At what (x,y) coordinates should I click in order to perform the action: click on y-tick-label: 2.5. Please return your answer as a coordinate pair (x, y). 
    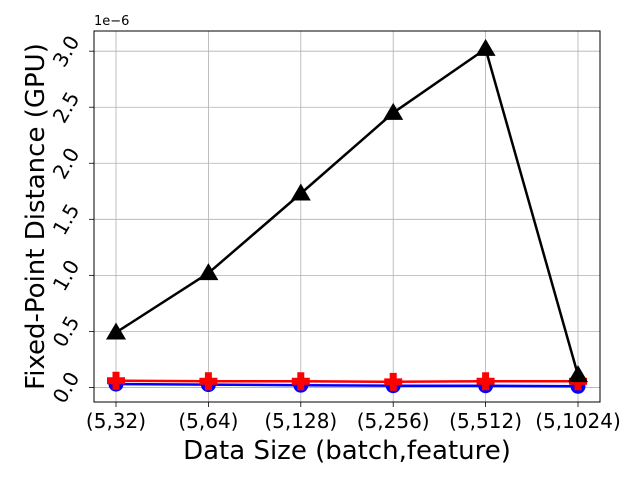
    Looking at the image, I should click on (66, 107).